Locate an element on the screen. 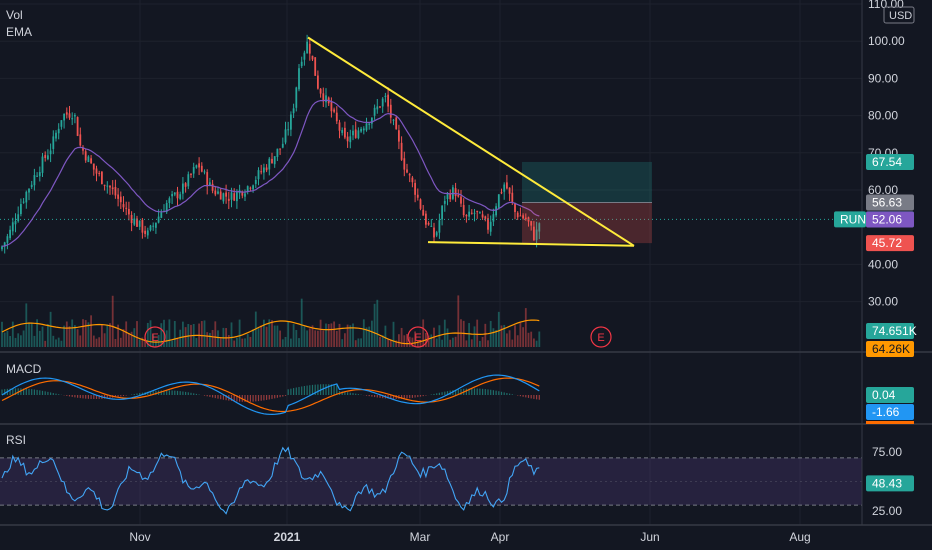 The height and width of the screenshot is (550, 932). volume-series is located at coordinates (271, 321).